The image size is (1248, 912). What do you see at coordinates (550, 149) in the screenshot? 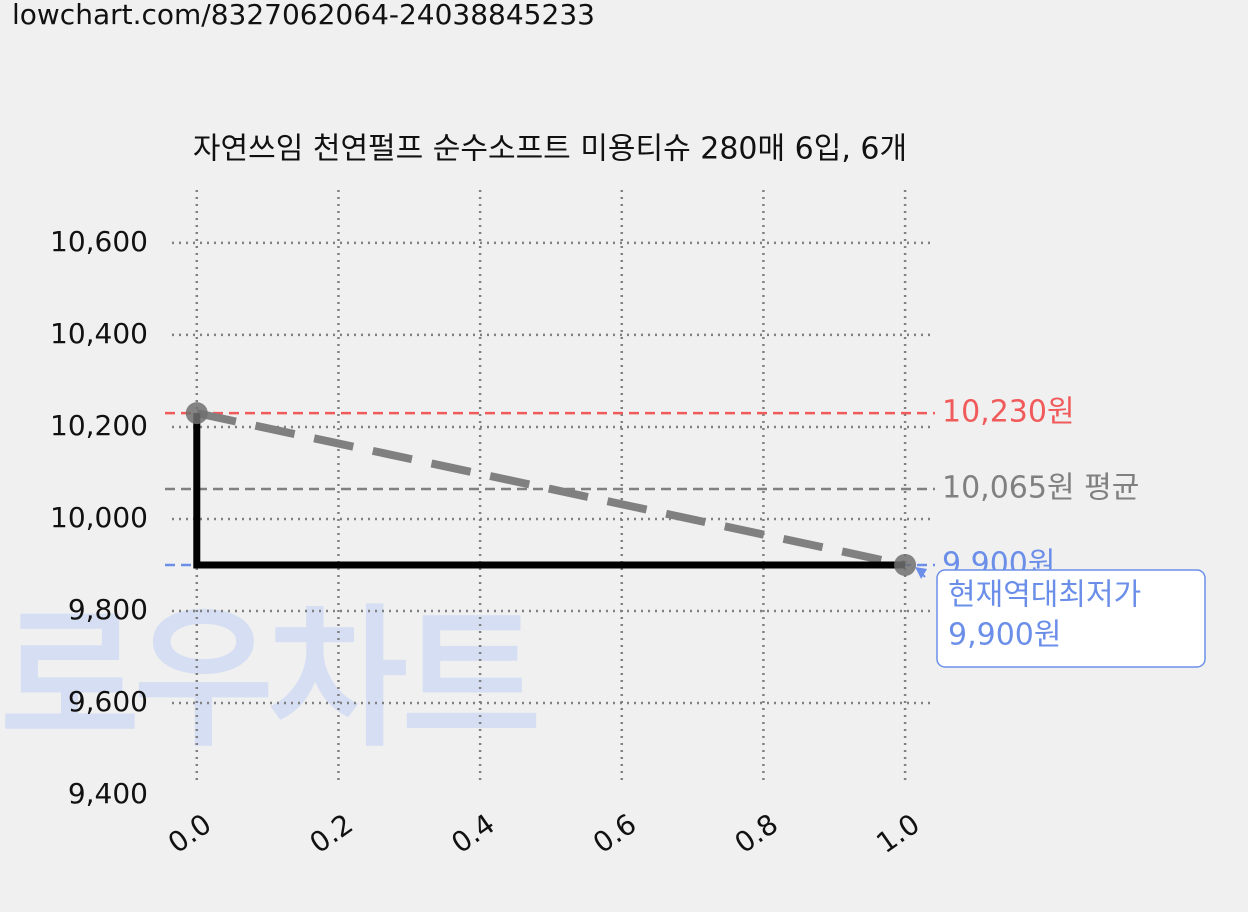
I see `chart-title: 자연쓰임 천연펄프 순수소프트 미용티슈 280매 6입, 6개` at bounding box center [550, 149].